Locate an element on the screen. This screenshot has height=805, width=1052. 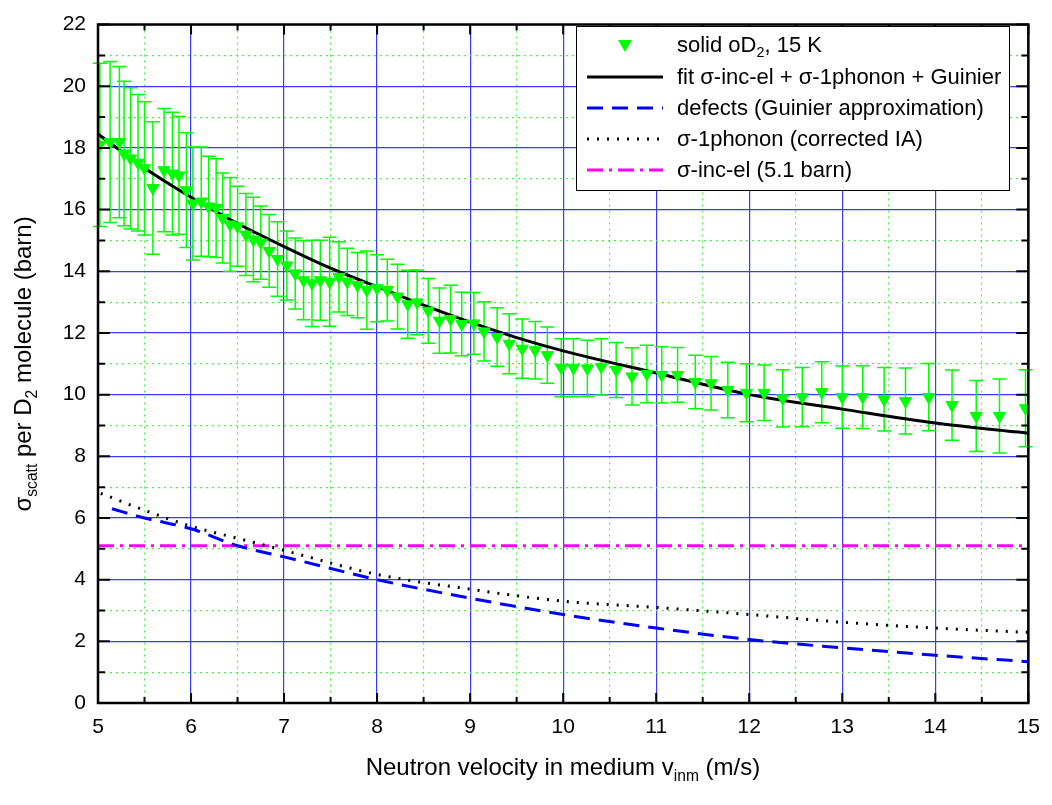
x-tick-label: 10 is located at coordinates (563, 726).